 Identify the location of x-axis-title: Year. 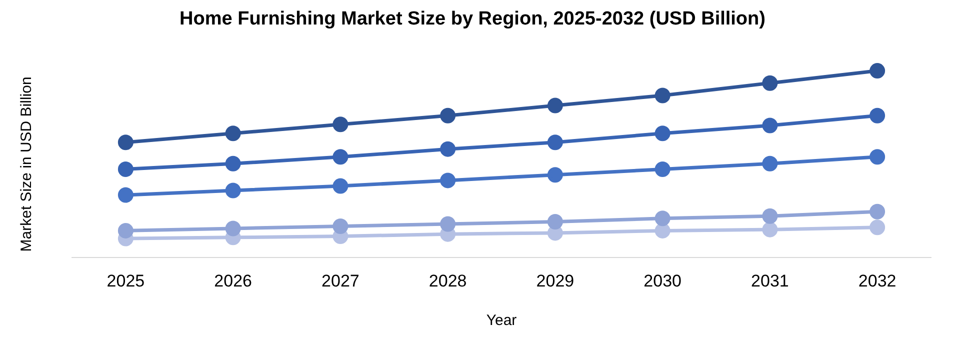
(501, 321).